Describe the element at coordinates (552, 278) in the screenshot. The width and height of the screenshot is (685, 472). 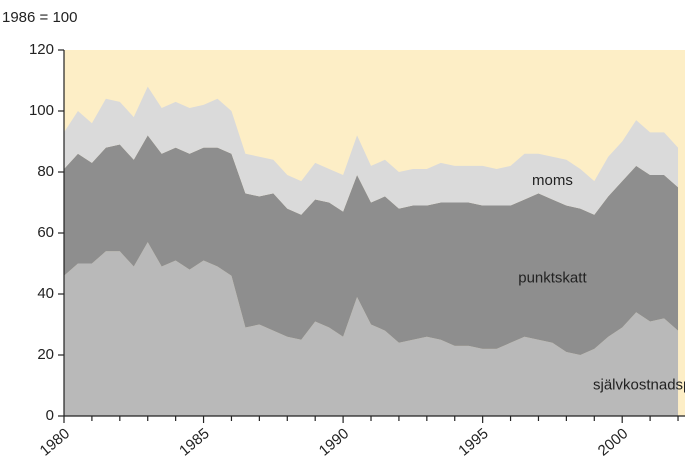
I see `series-label: punktskatt` at that location.